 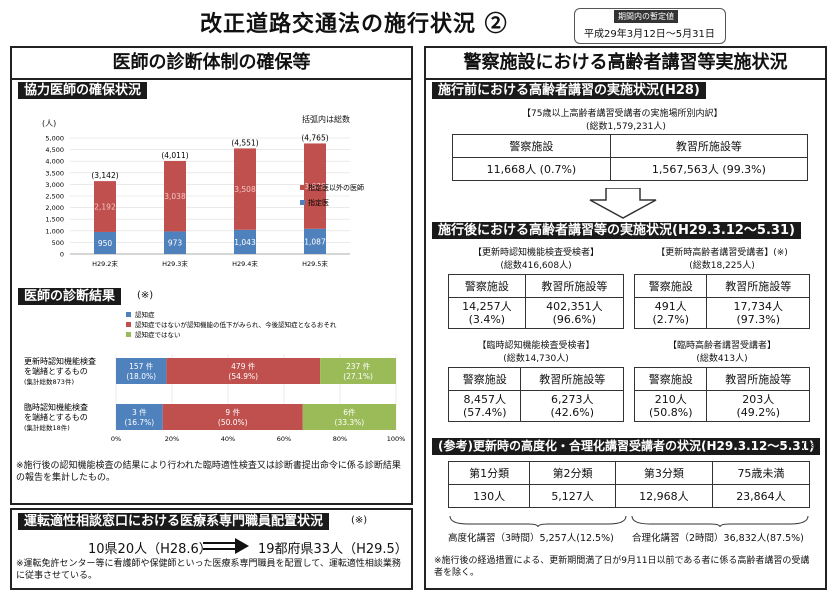 What do you see at coordinates (226, 546) in the screenshot?
I see `right-arrow-icon` at bounding box center [226, 546].